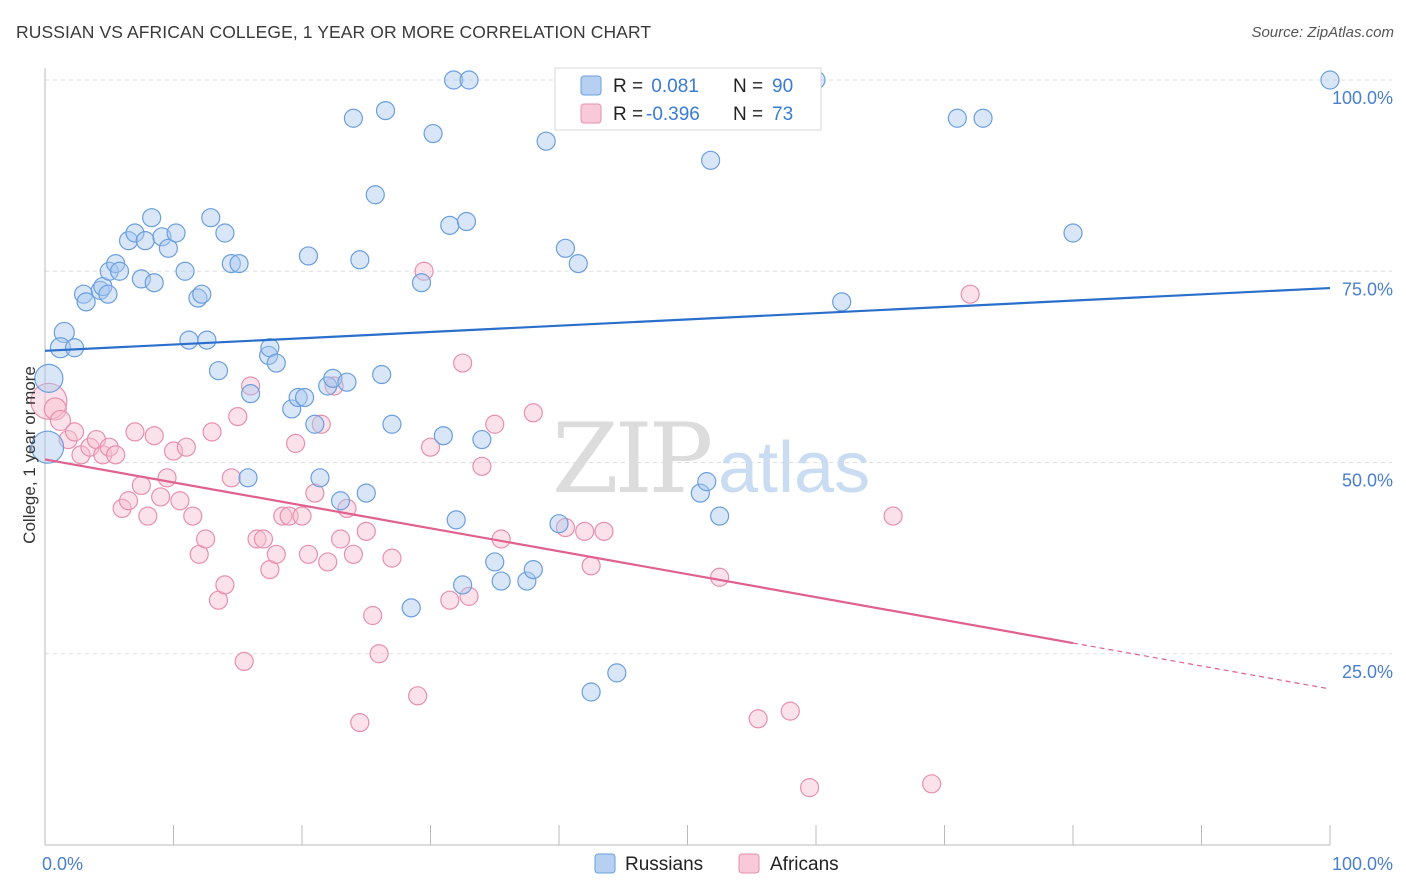 The height and width of the screenshot is (892, 1406). I want to click on stats-legend: R = 0.081 N = 90 R = -0.396 N = 73, so click(688, 99).